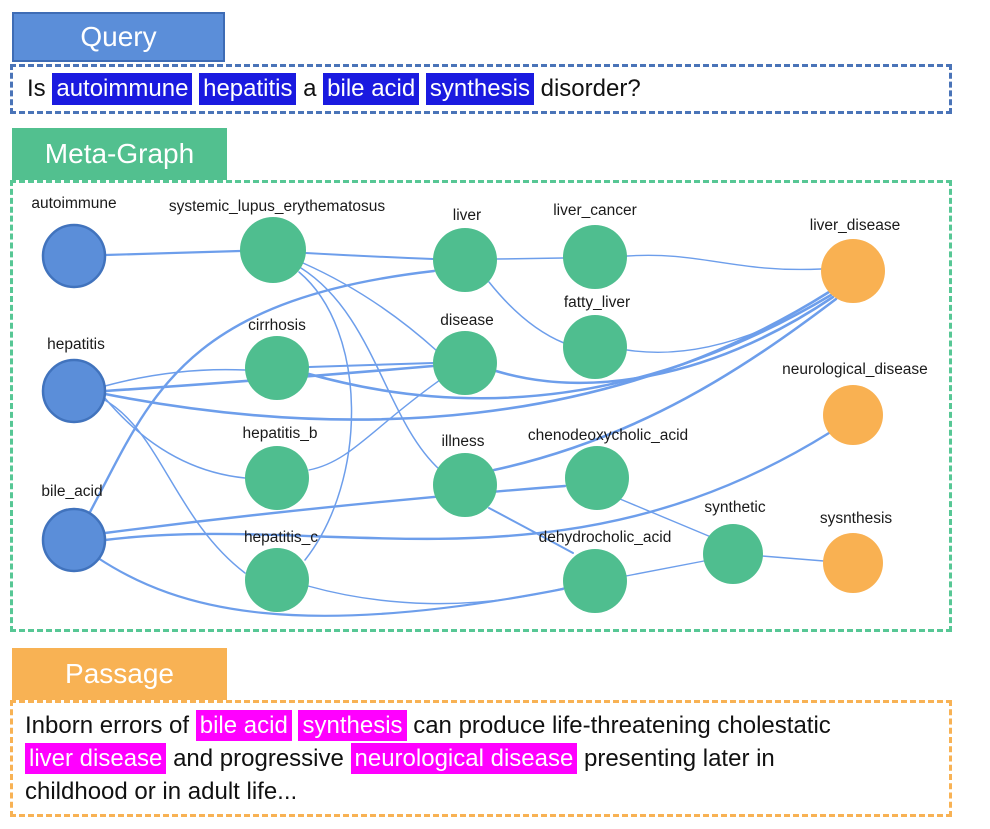  Describe the element at coordinates (467, 215) in the screenshot. I see `node-label-liver: liver` at that location.